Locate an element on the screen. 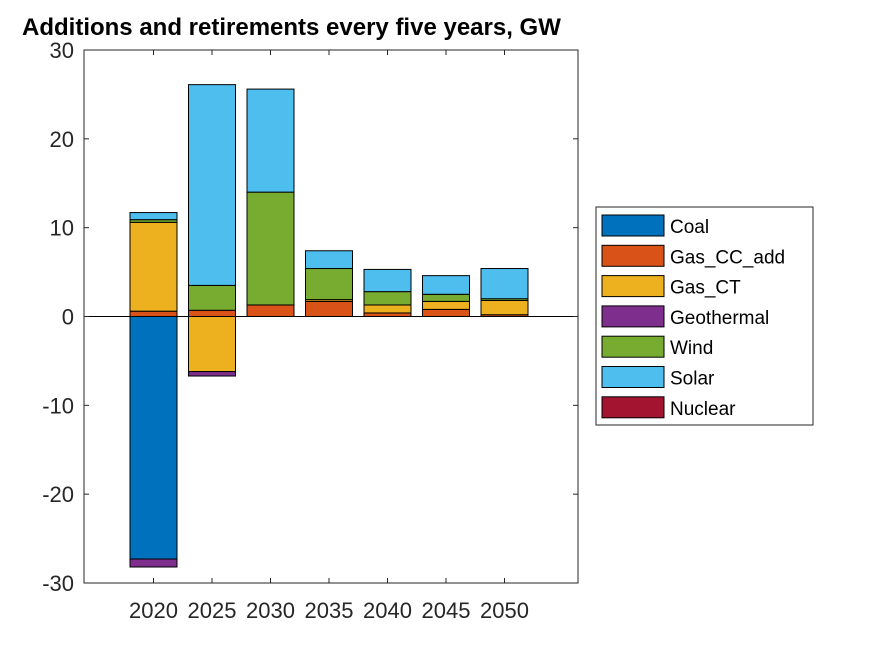 This screenshot has height=656, width=875. bar-gas-cc-add-2025 is located at coordinates (212, 313).